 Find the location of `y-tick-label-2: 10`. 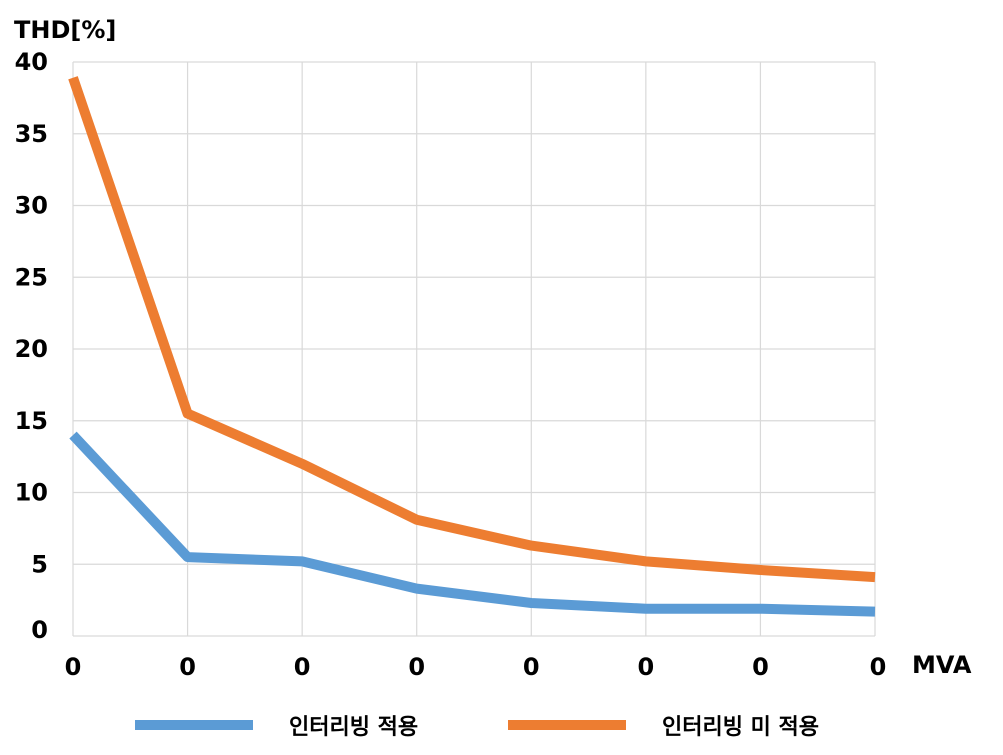

y-tick-label-2: 10 is located at coordinates (31, 493).